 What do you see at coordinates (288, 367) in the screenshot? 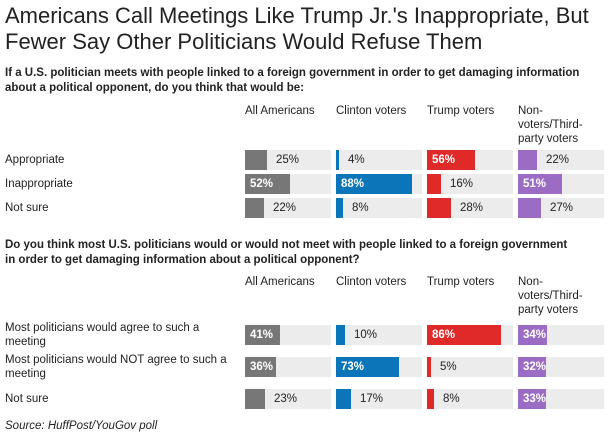
I see `chart-2-bar-track: 36%` at bounding box center [288, 367].